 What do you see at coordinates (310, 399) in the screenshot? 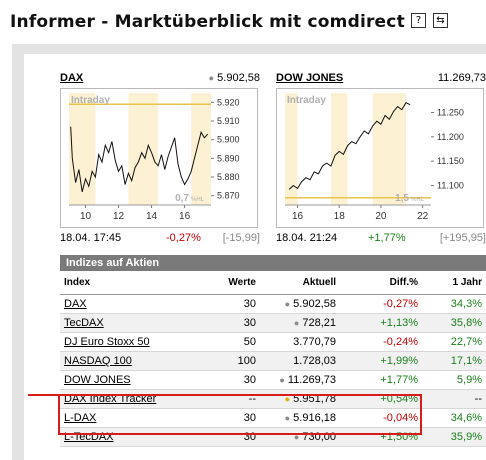
I see `aktuell-cell: ● 5.951,78` at bounding box center [310, 399].